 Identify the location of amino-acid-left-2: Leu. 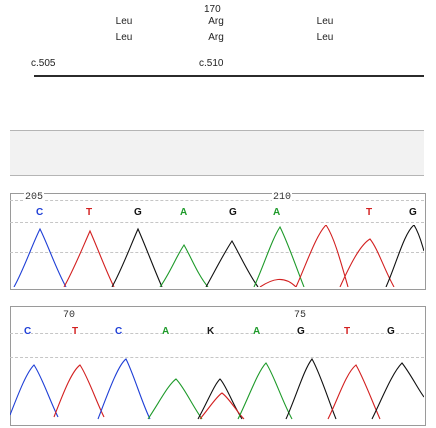
(124, 37).